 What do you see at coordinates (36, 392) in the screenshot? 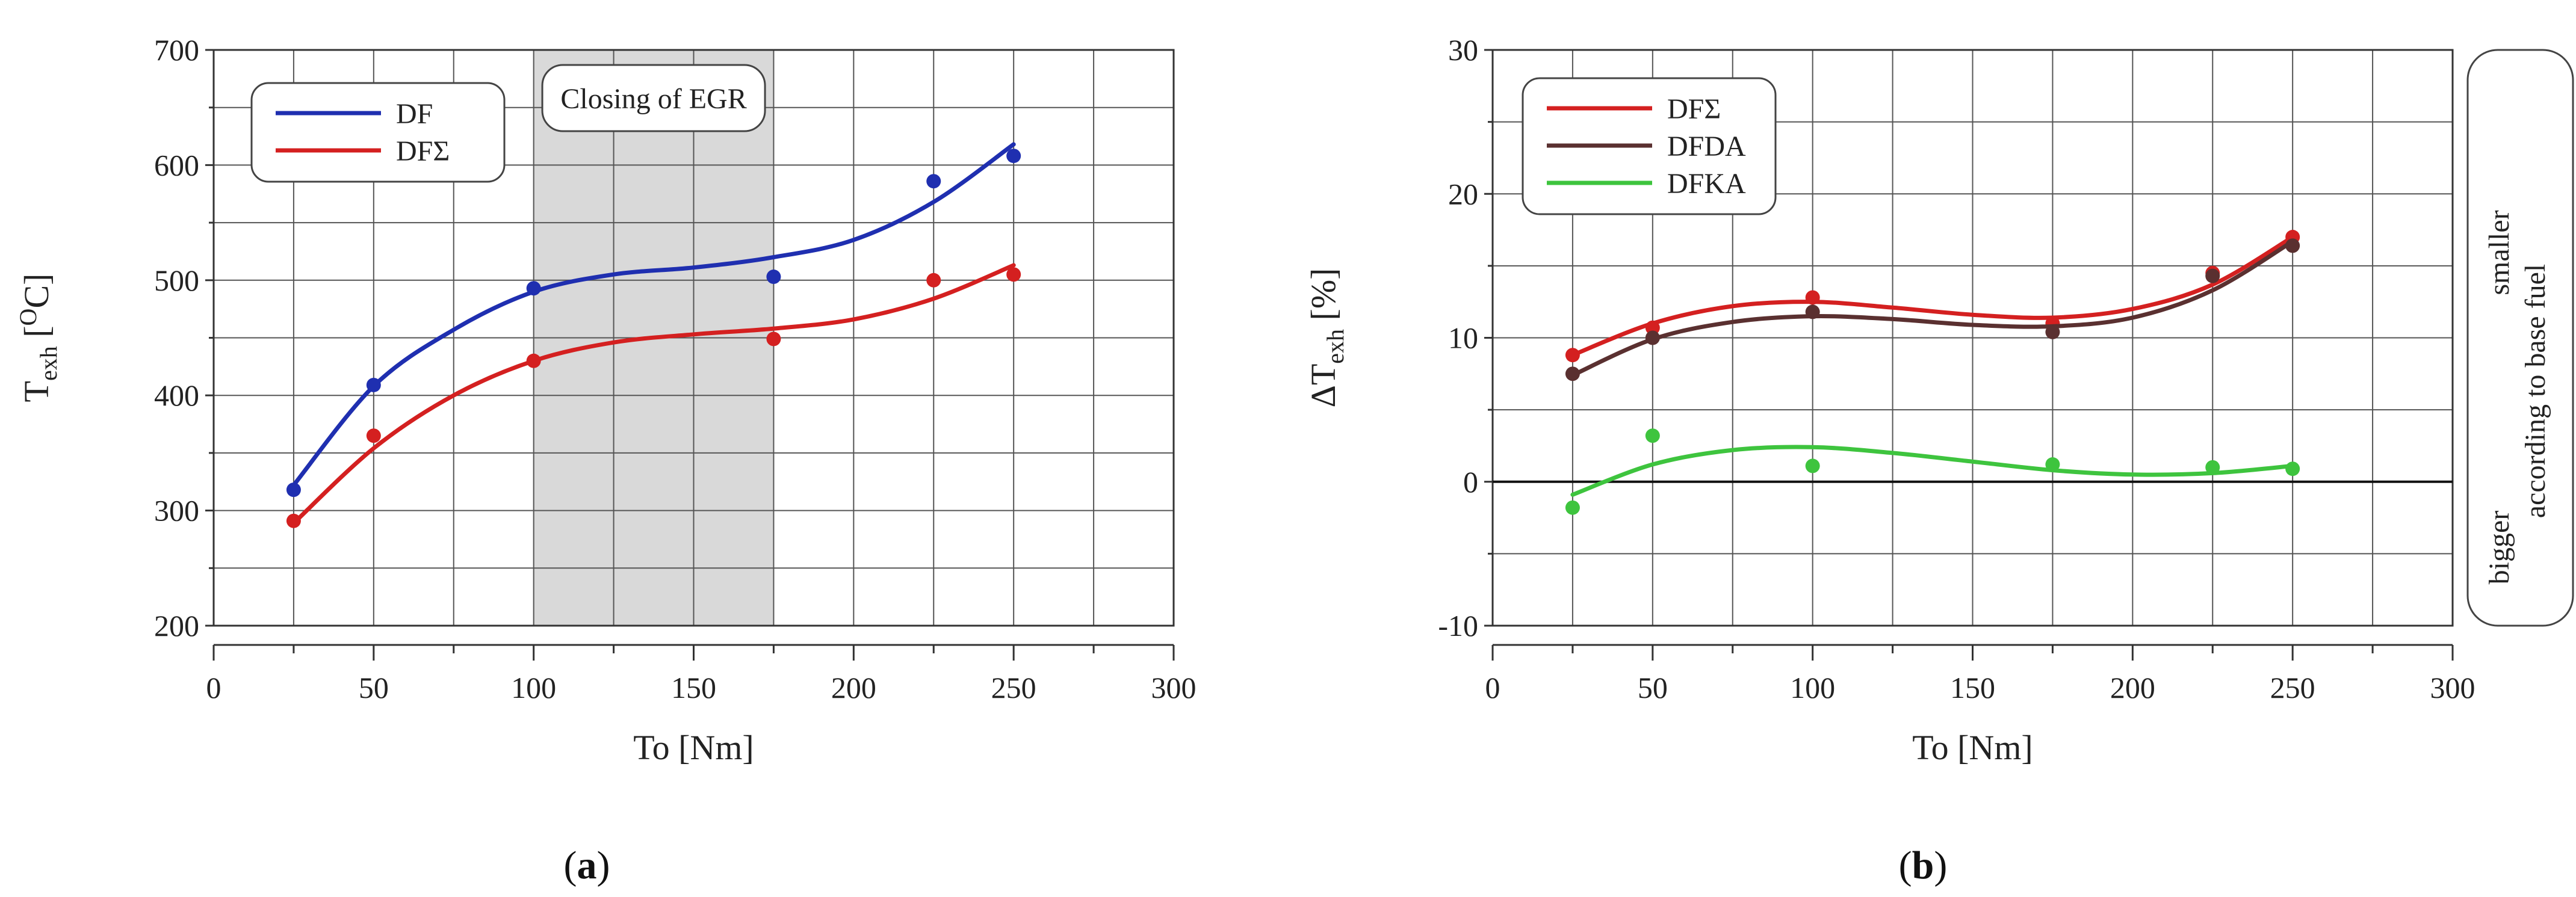
I see `y-axis-label-a-main: T` at bounding box center [36, 392].